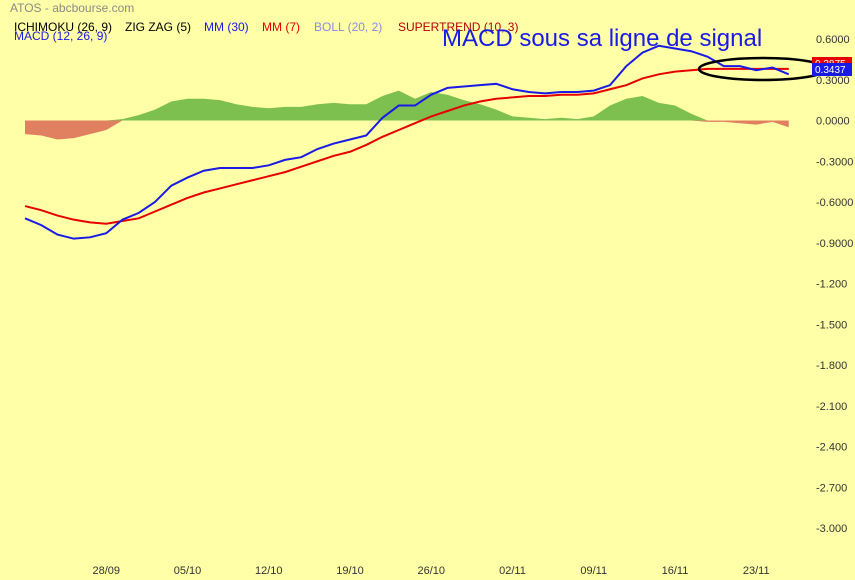 This screenshot has width=855, height=580. What do you see at coordinates (106, 571) in the screenshot?
I see `x-tick-label: 28/09` at bounding box center [106, 571].